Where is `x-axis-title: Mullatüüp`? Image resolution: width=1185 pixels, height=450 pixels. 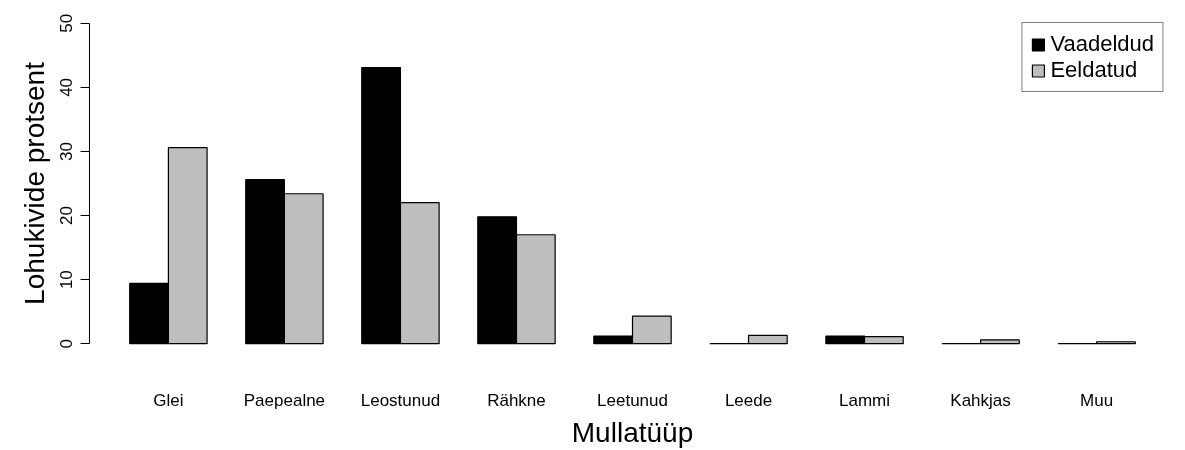
x-axis-title: Mullatüüp is located at coordinates (632, 432).